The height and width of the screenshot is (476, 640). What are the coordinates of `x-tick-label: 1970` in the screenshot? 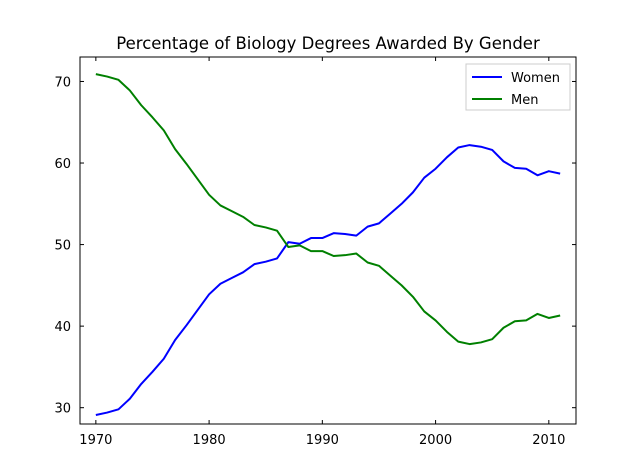 It's located at (95, 440).